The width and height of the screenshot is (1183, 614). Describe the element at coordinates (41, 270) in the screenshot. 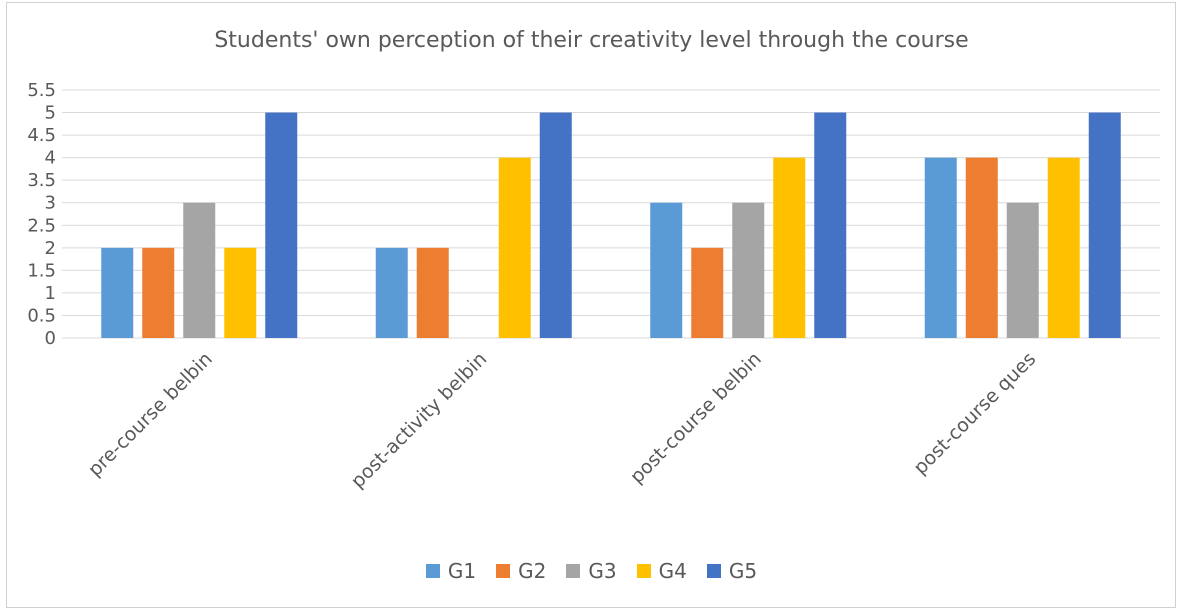

I see `y-tick-label: 1.5` at that location.